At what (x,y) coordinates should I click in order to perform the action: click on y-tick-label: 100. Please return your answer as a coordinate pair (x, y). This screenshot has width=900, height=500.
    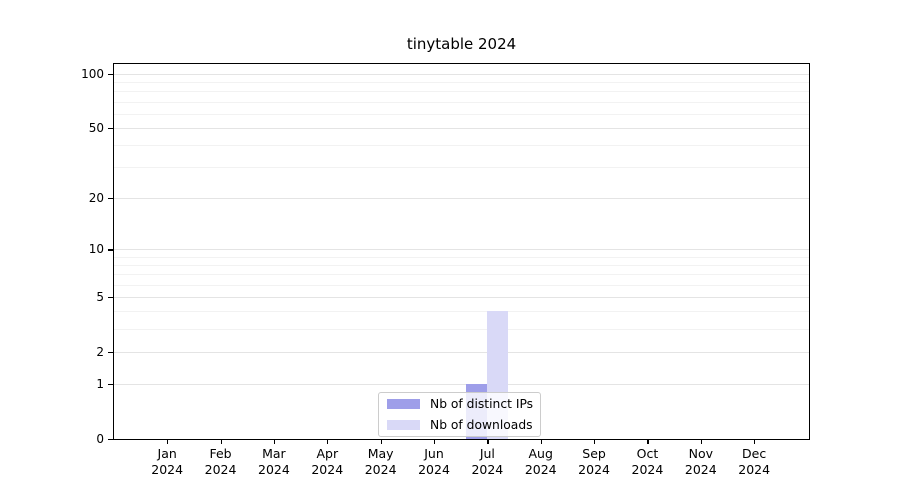
    Looking at the image, I should click on (92, 74).